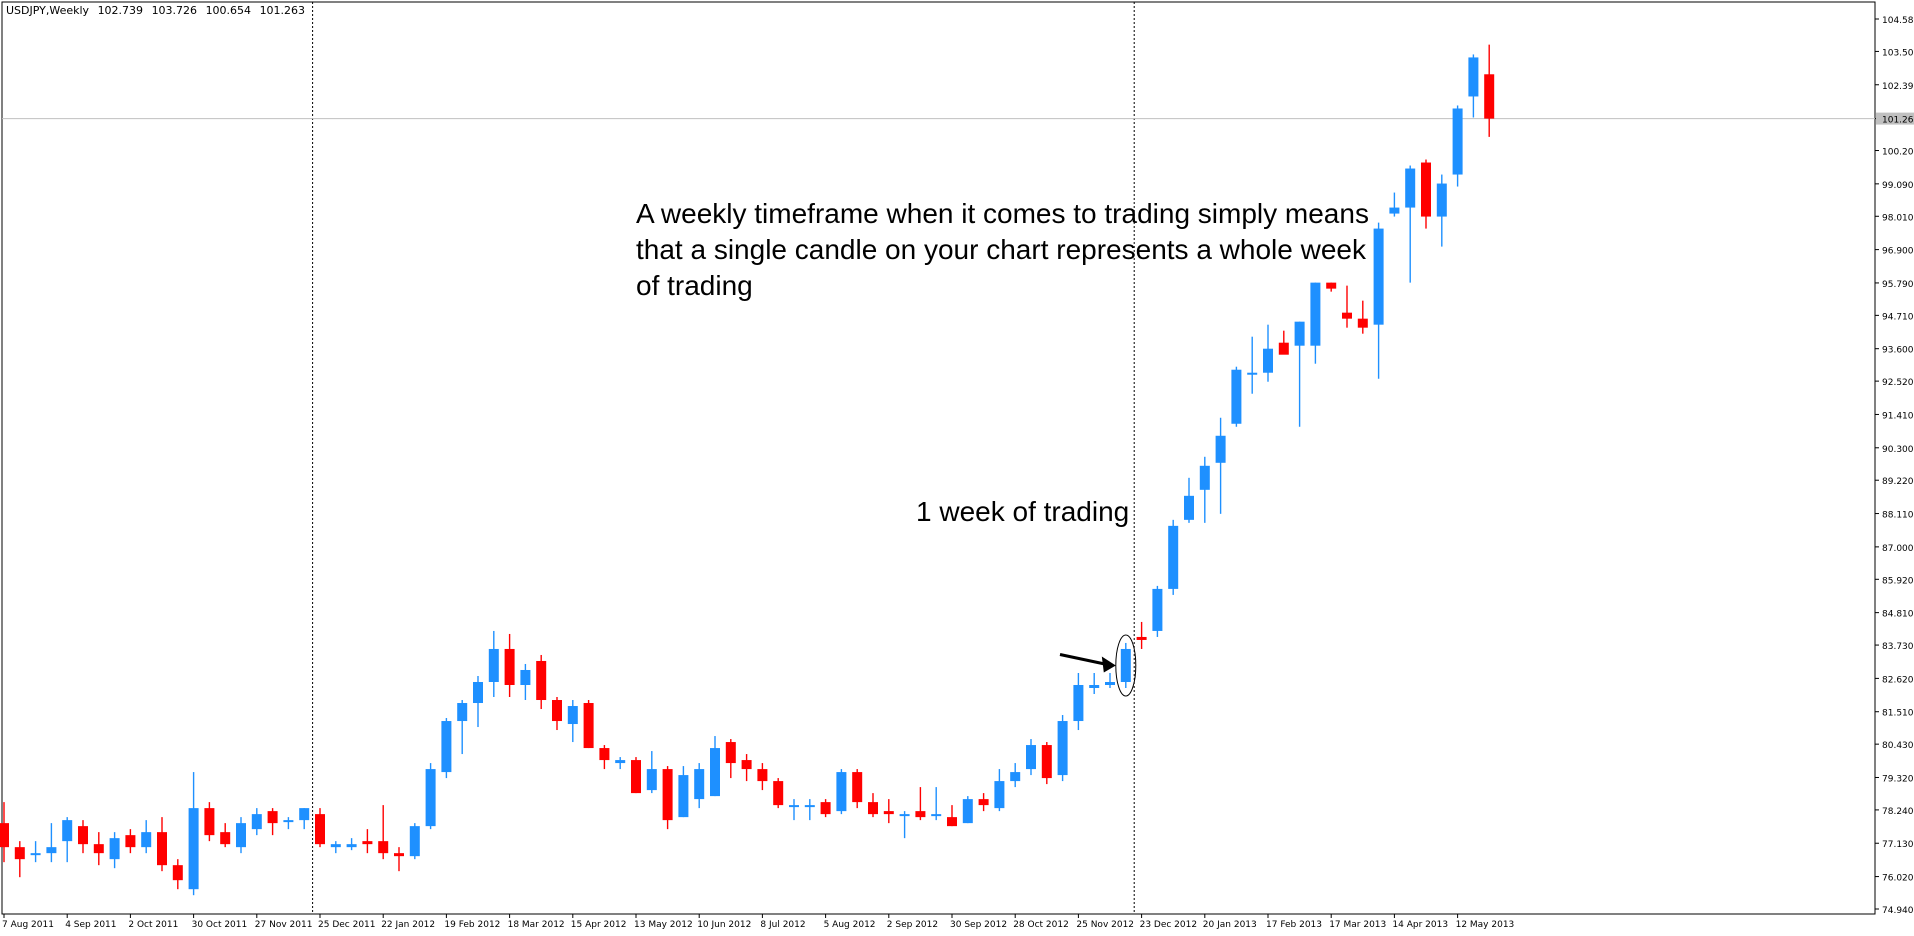  Describe the element at coordinates (1898, 285) in the screenshot. I see `y-tick-label: 95.790` at that location.